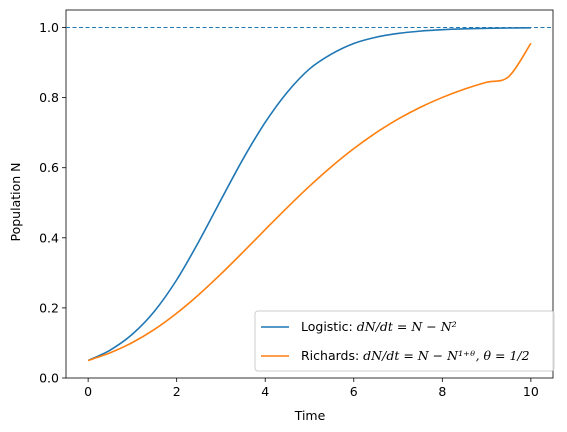 The image size is (567, 432). Describe the element at coordinates (329, 326) in the screenshot. I see `legend-prefix-logistic: Logistic:` at that location.